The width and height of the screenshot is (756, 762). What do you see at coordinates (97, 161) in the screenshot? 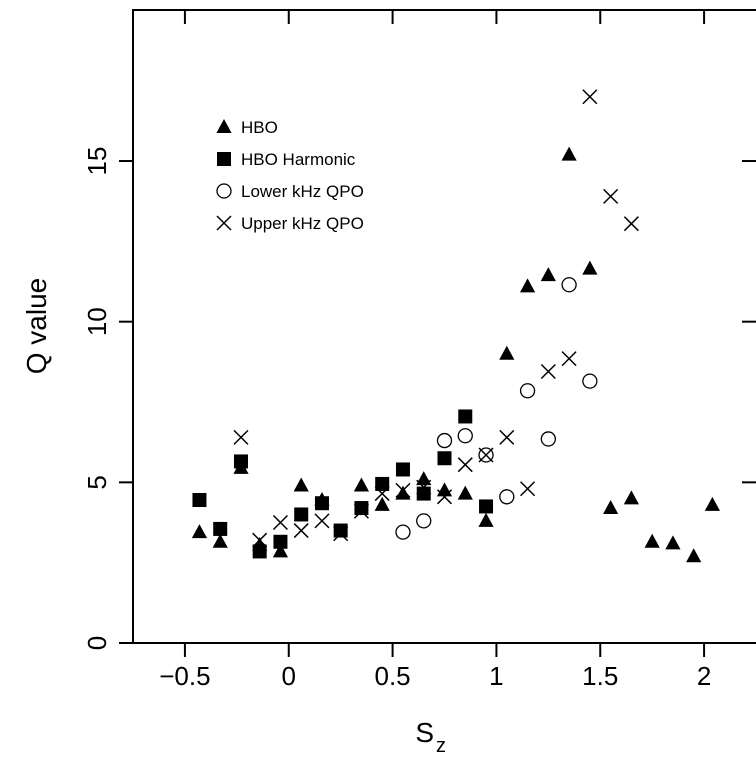
I see `y-tick-label: 15` at bounding box center [97, 161].